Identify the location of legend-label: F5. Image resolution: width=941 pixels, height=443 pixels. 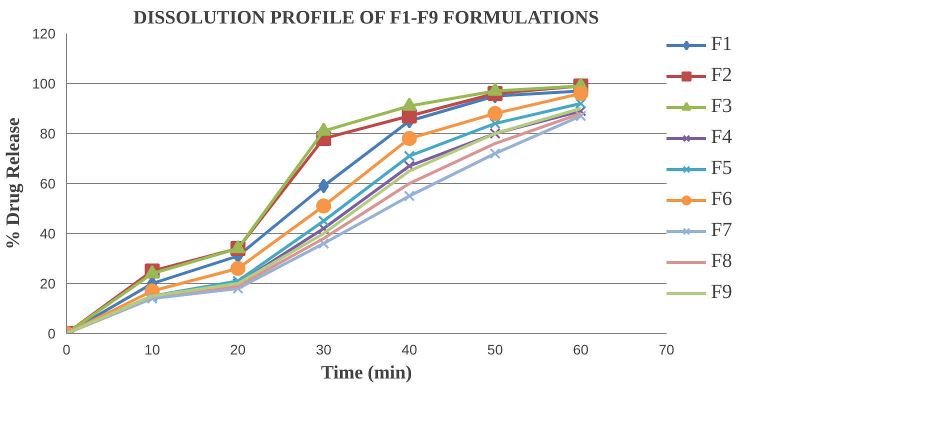
(722, 168).